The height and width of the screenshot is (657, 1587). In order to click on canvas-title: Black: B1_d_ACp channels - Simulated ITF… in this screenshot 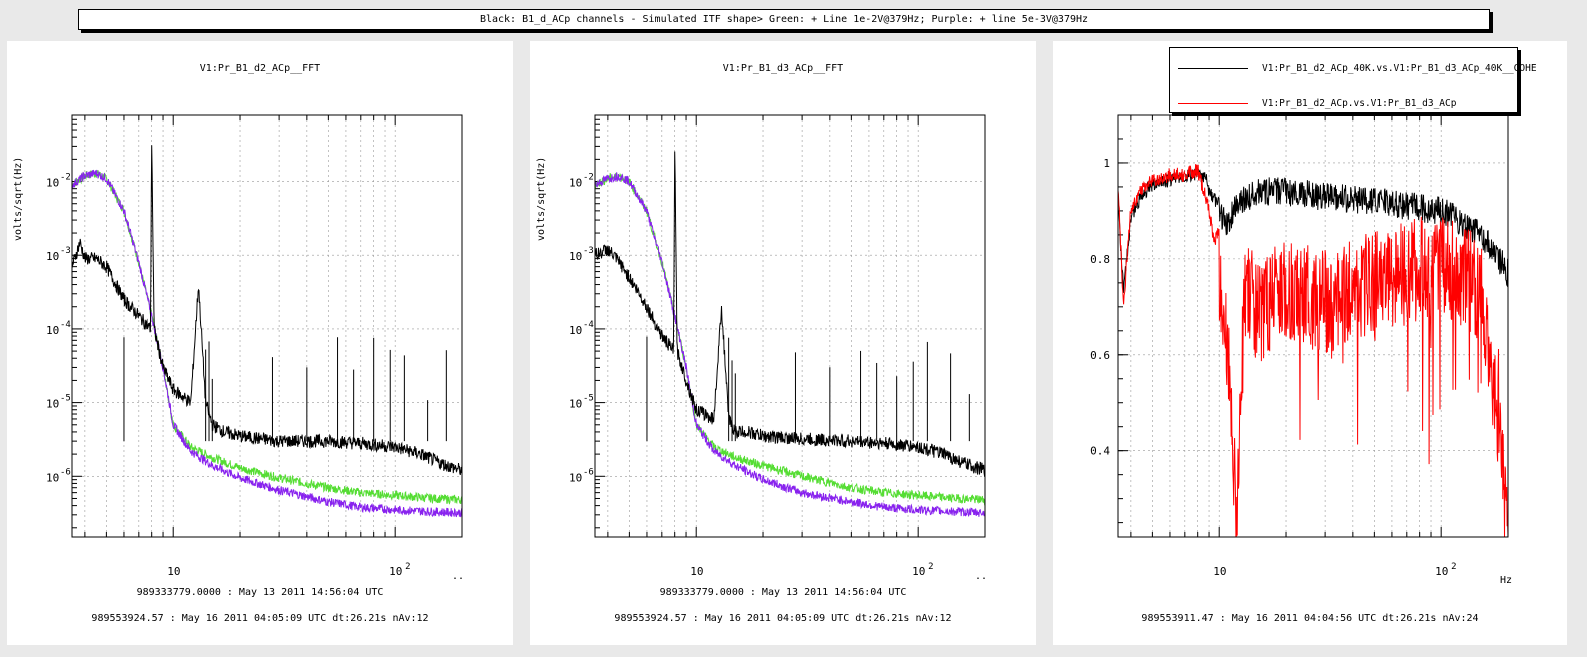, I will do `click(784, 19)`.